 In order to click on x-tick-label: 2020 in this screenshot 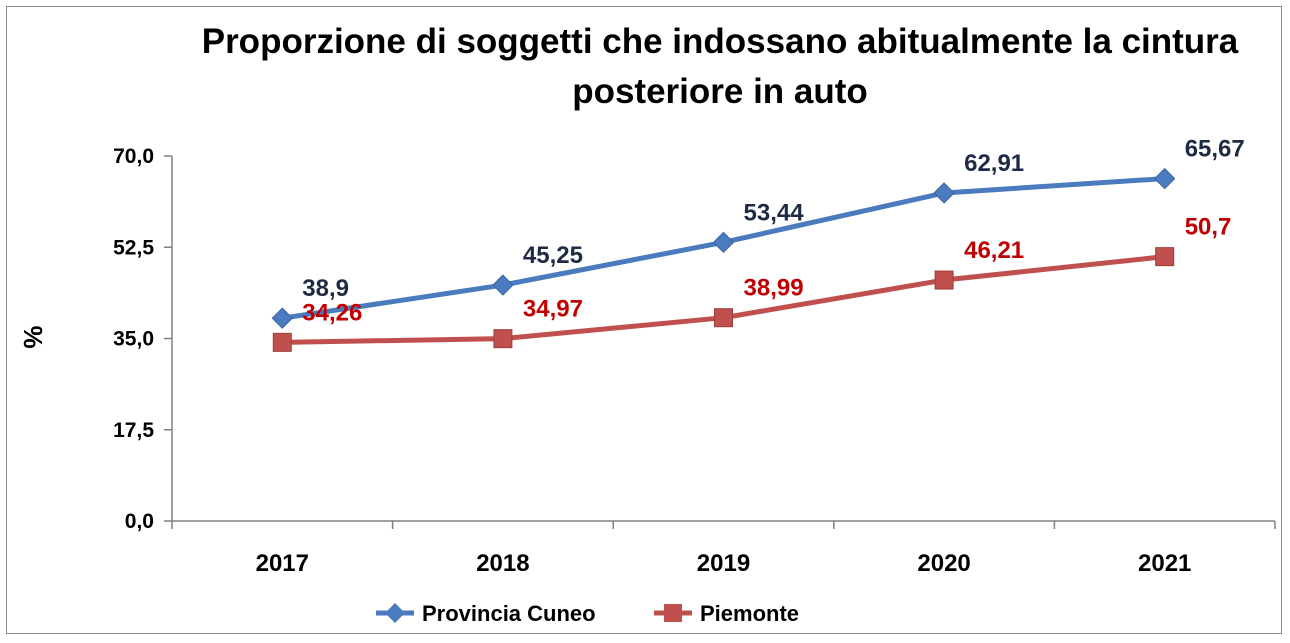, I will do `click(943, 563)`.